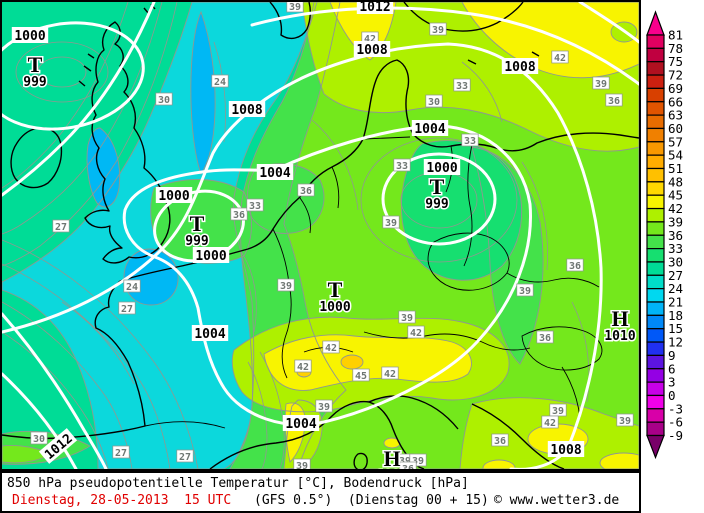 This screenshot has width=704, height=513. I want to click on scale-tick-label: 27, so click(675, 275).